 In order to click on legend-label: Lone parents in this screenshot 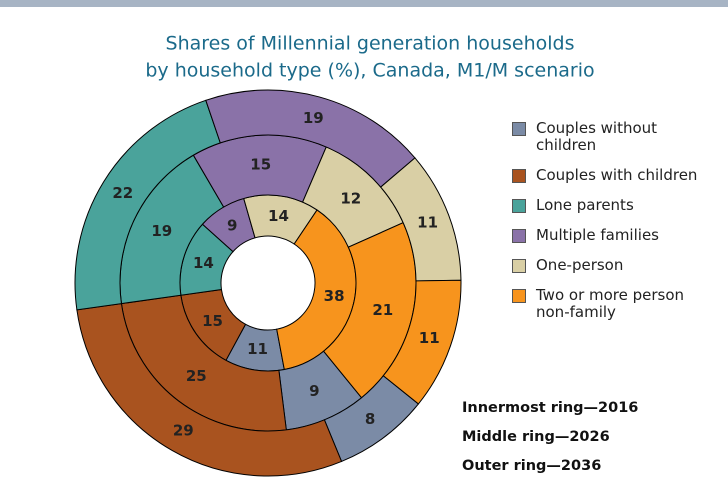, I will do `click(585, 205)`.